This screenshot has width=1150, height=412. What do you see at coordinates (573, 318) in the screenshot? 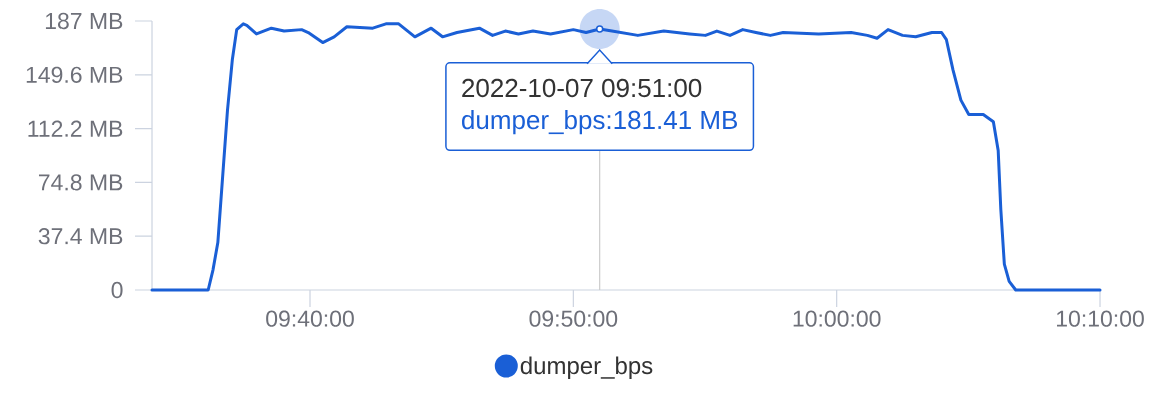
I see `x-tick-label: 09:50:00` at bounding box center [573, 318].